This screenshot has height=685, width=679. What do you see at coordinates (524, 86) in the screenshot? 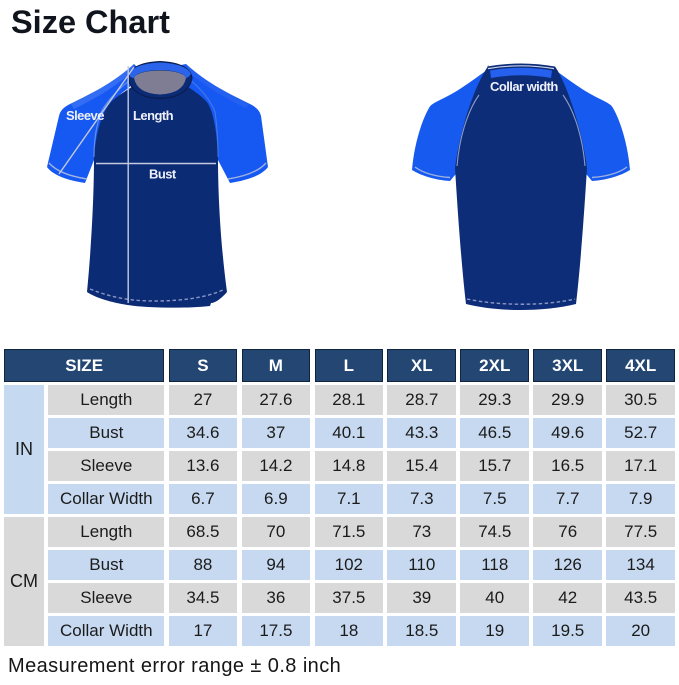
I see `svg-text: Collar width` at bounding box center [524, 86].